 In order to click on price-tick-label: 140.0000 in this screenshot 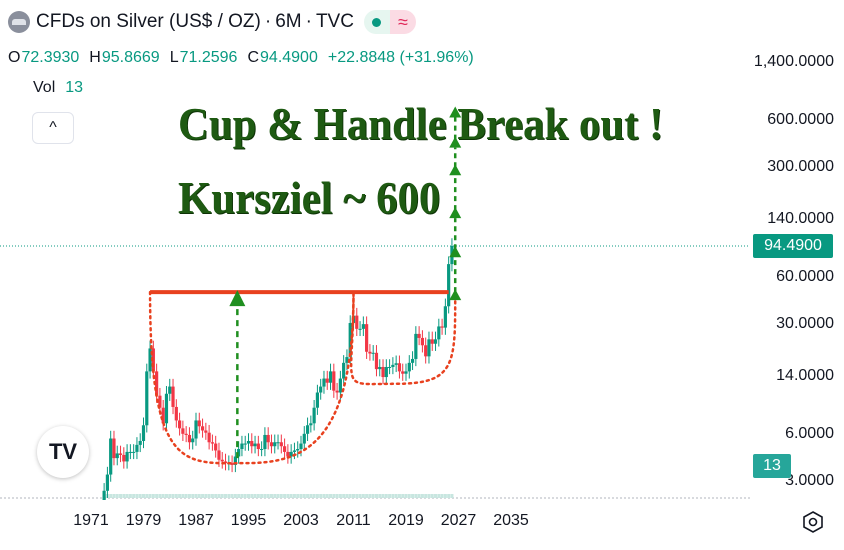, I will do `click(800, 219)`.